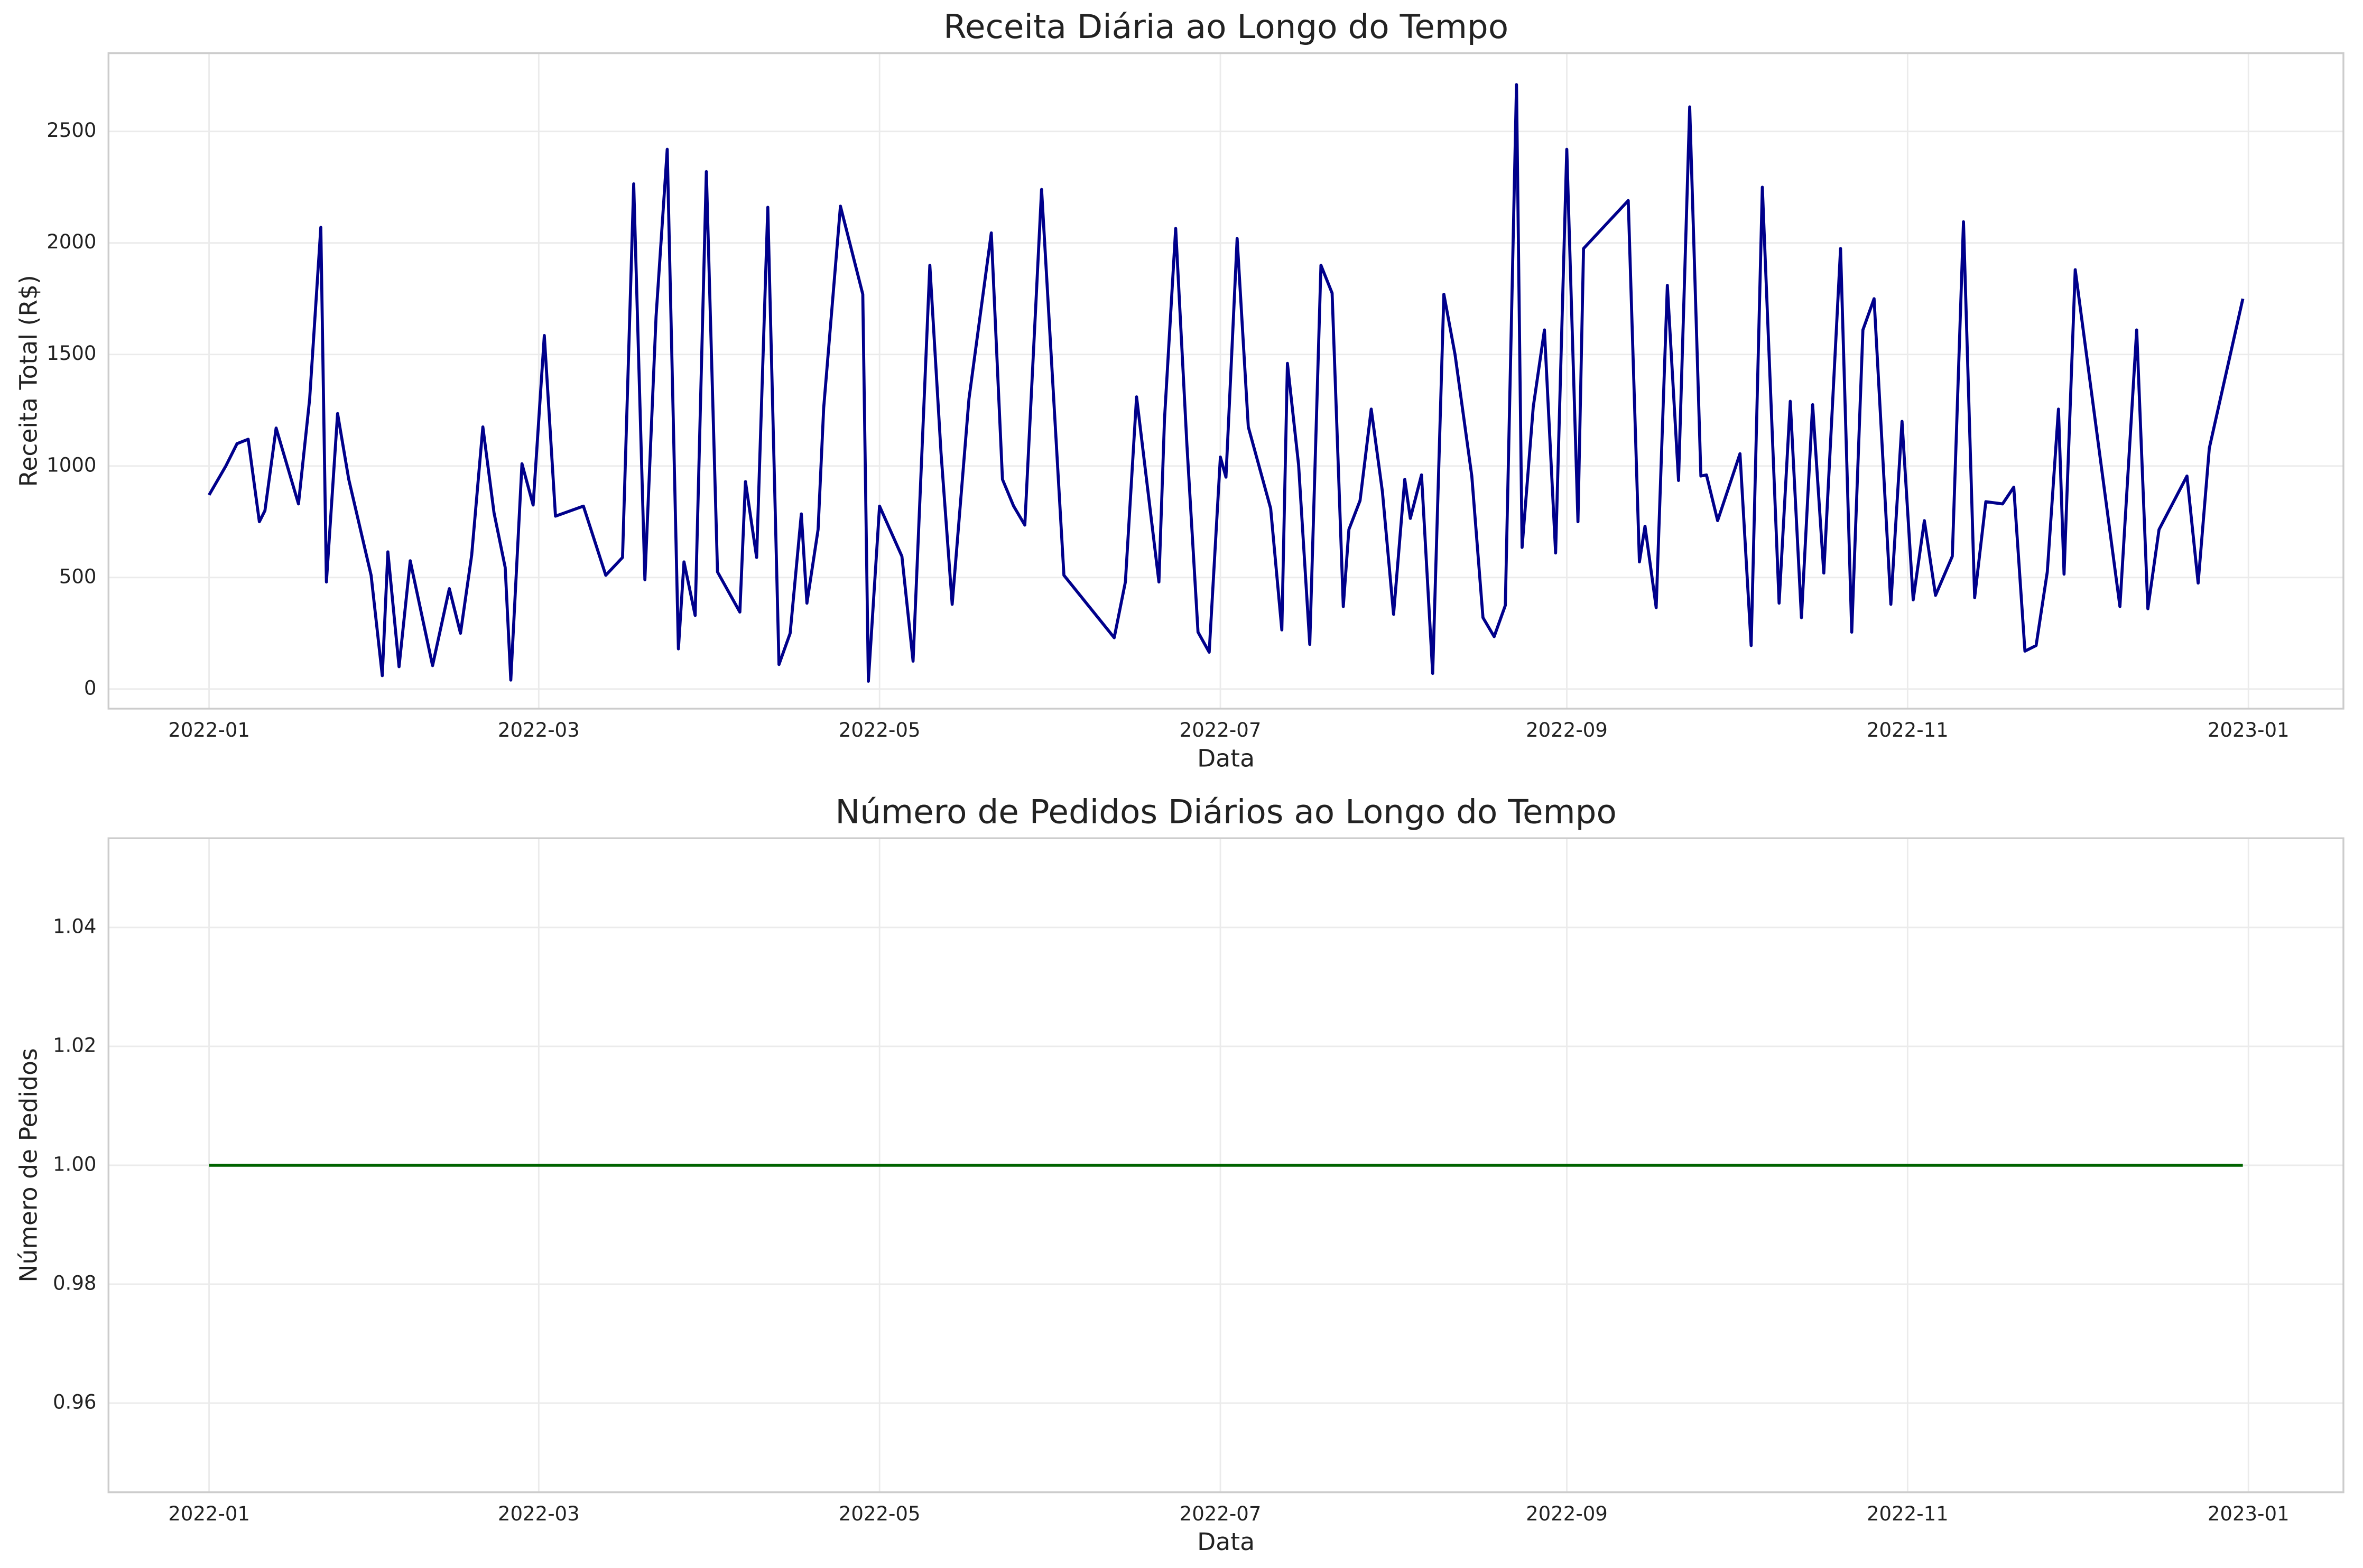 The image size is (2363, 1568). Describe the element at coordinates (75, 1164) in the screenshot. I see `y-tick-label: 1.00` at that location.